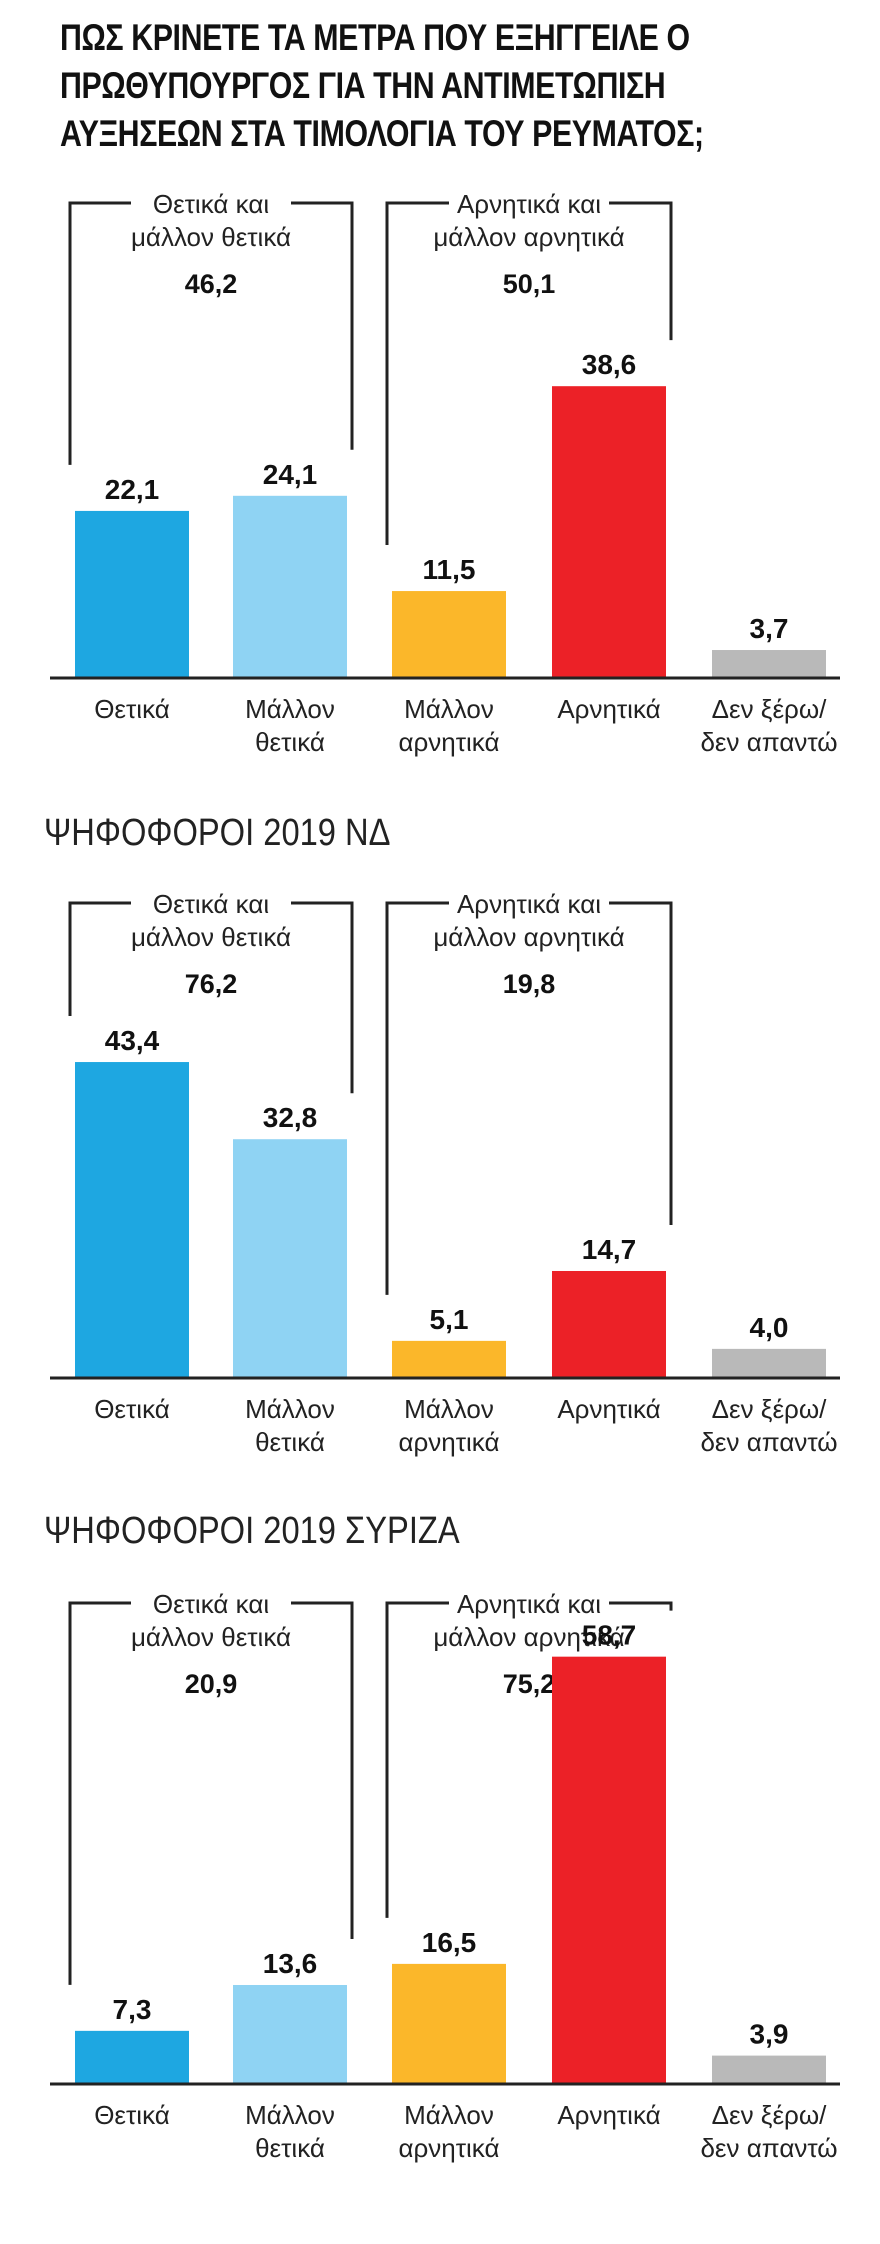 This screenshot has width=880, height=2244. What do you see at coordinates (290, 1963) in the screenshot?
I see `bar-value-label: 13,6` at bounding box center [290, 1963].